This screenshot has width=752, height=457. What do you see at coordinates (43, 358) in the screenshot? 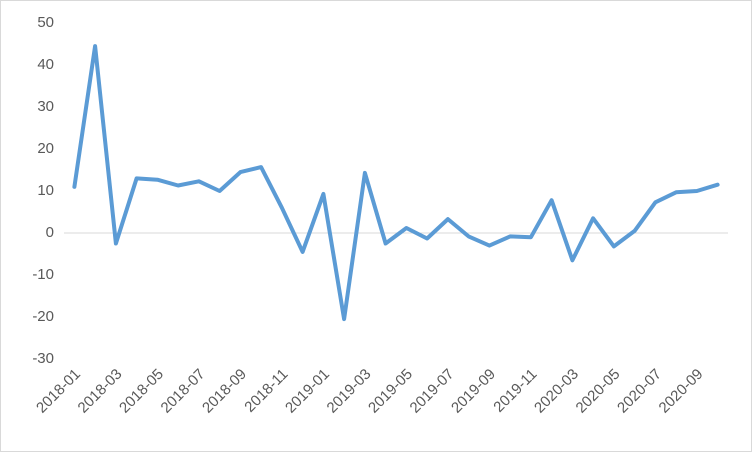
I see `y-tick-label: -30` at bounding box center [43, 358].